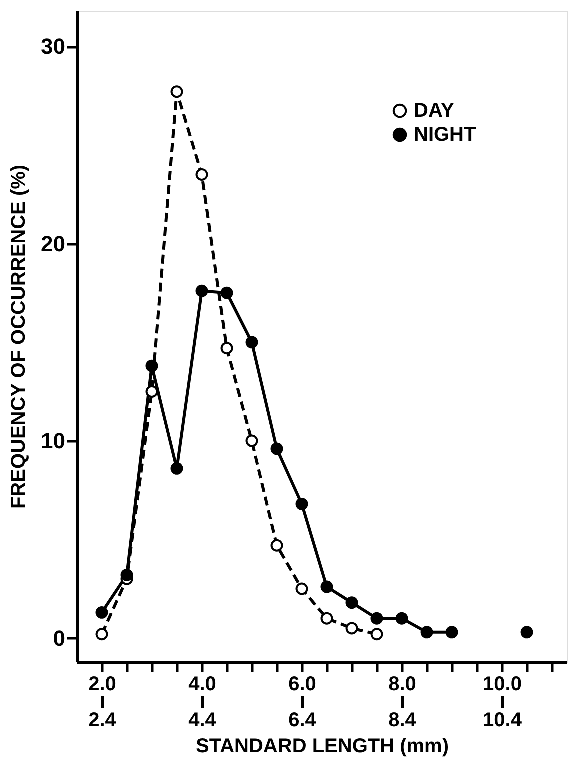 This screenshot has height=764, width=575. What do you see at coordinates (402, 685) in the screenshot?
I see `x-tick-label: 8.0` at bounding box center [402, 685].